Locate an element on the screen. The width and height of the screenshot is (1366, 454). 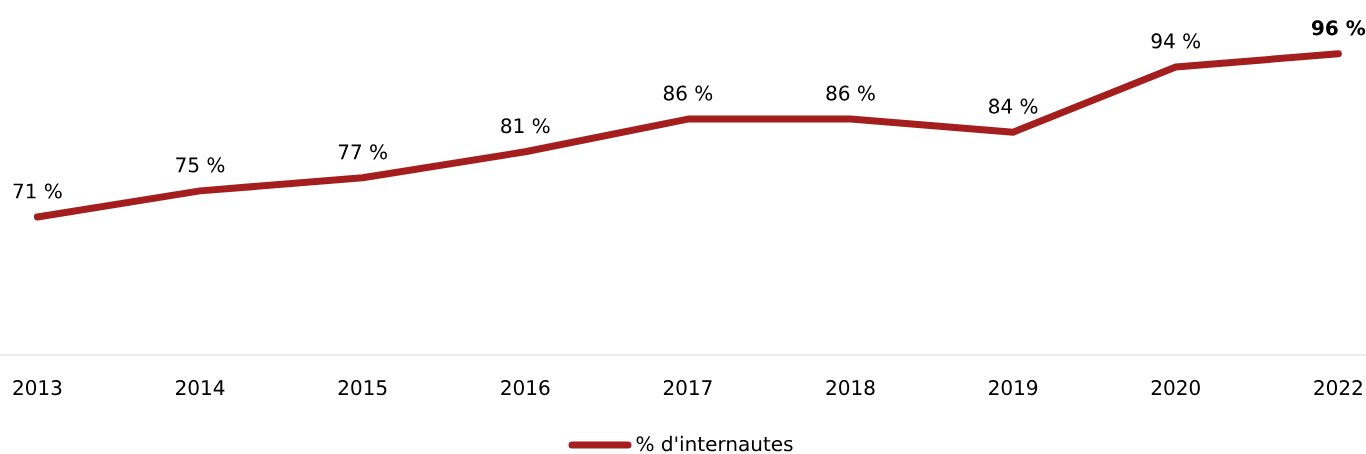
x-tick-label: 2018 is located at coordinates (850, 388).